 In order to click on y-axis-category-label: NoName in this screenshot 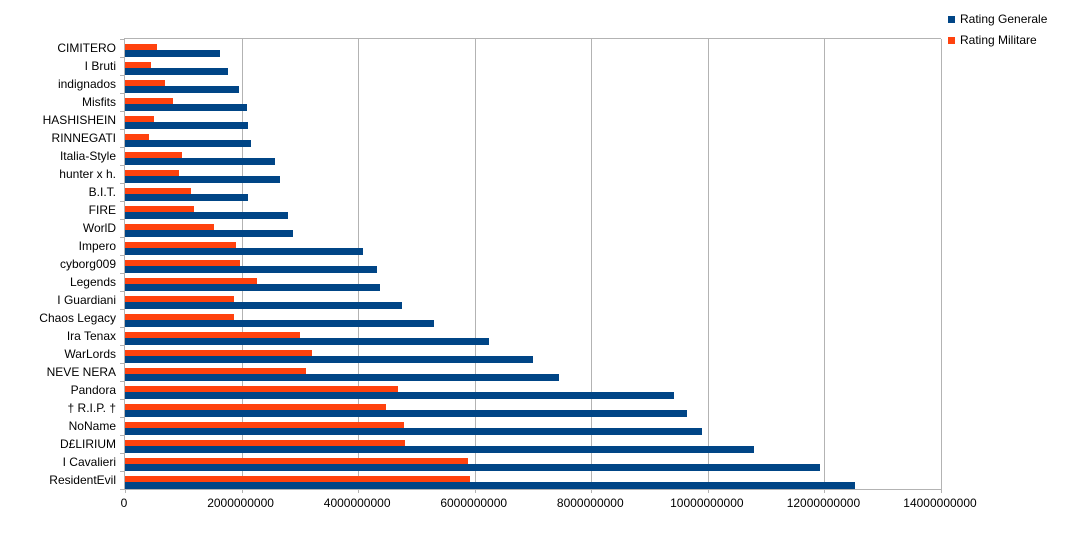, I will do `click(92, 426)`.